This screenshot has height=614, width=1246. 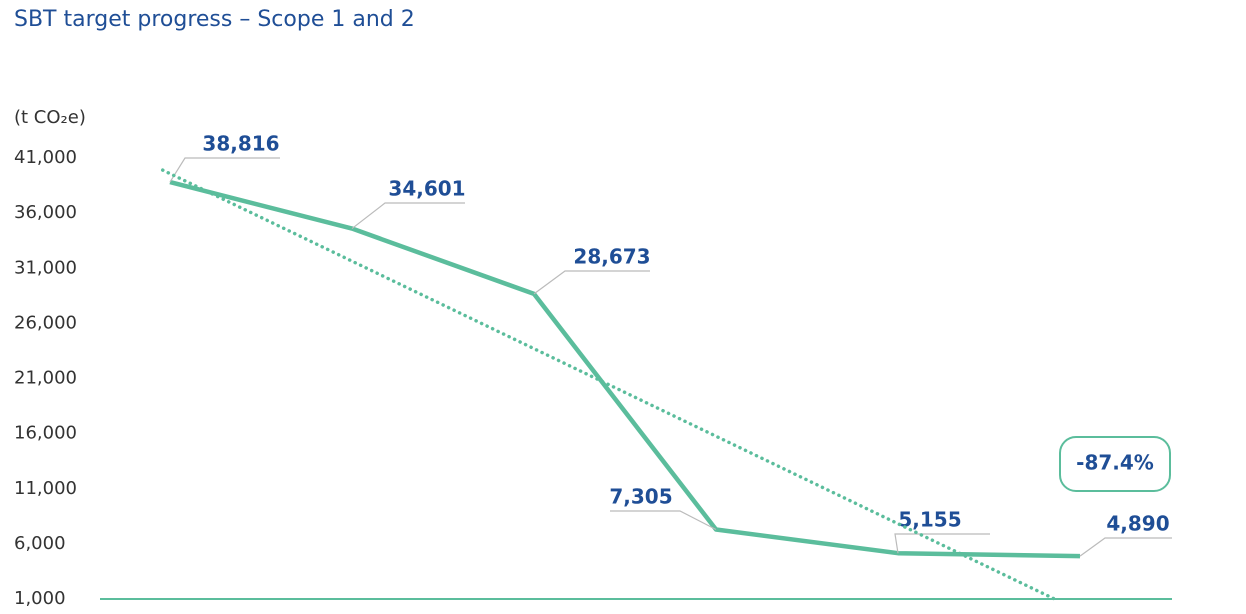 What do you see at coordinates (1137, 524) in the screenshot?
I see `value-label: 4,890` at bounding box center [1137, 524].